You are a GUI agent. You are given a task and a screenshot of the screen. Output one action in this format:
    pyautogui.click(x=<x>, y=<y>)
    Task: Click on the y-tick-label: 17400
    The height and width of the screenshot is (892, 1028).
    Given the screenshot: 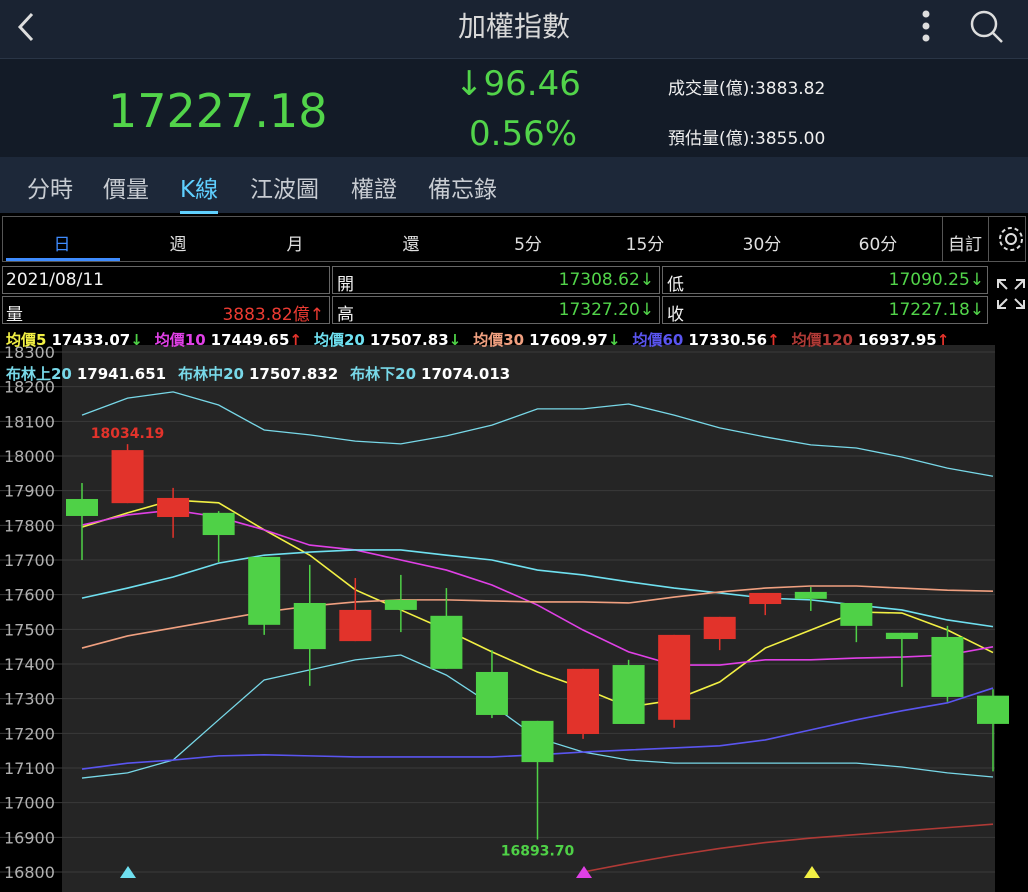 What is the action you would take?
    pyautogui.click(x=29, y=664)
    